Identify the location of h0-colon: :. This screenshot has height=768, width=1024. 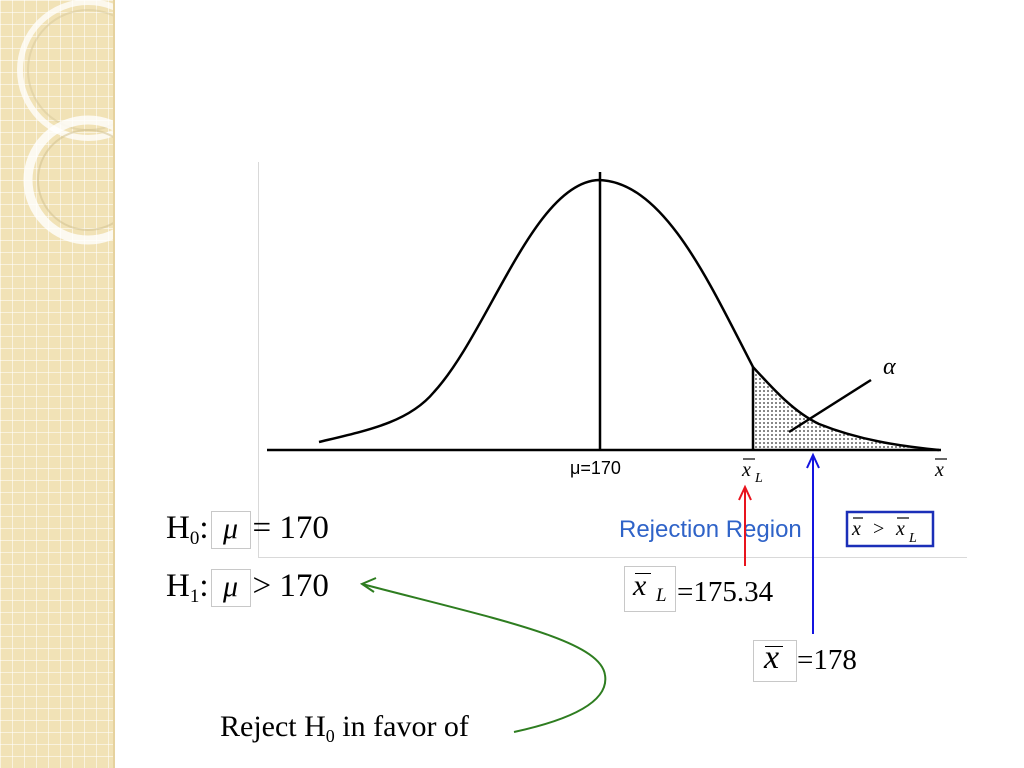
(204, 528).